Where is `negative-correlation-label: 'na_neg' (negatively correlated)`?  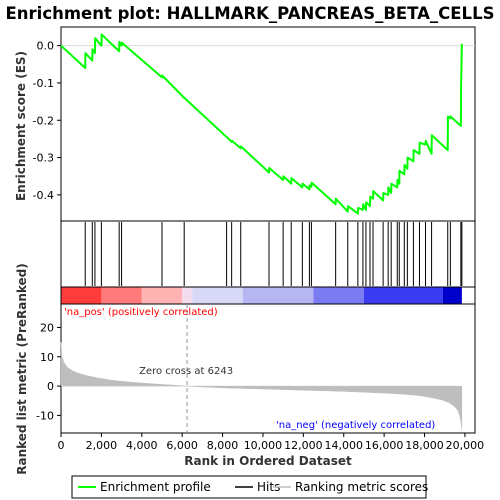
negative-correlation-label: 'na_neg' (negatively correlated) is located at coordinates (355, 425).